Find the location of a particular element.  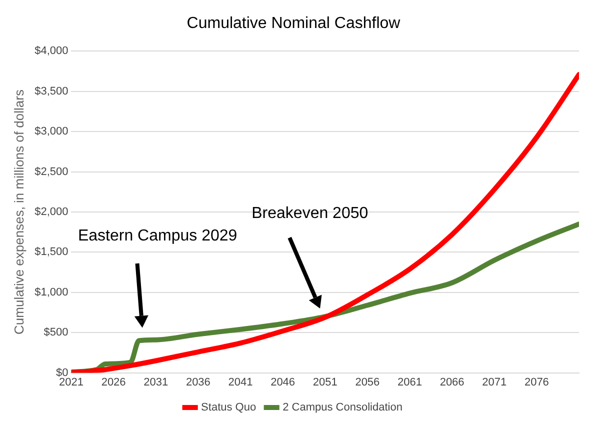

legend-label: Status Quo is located at coordinates (228, 408).